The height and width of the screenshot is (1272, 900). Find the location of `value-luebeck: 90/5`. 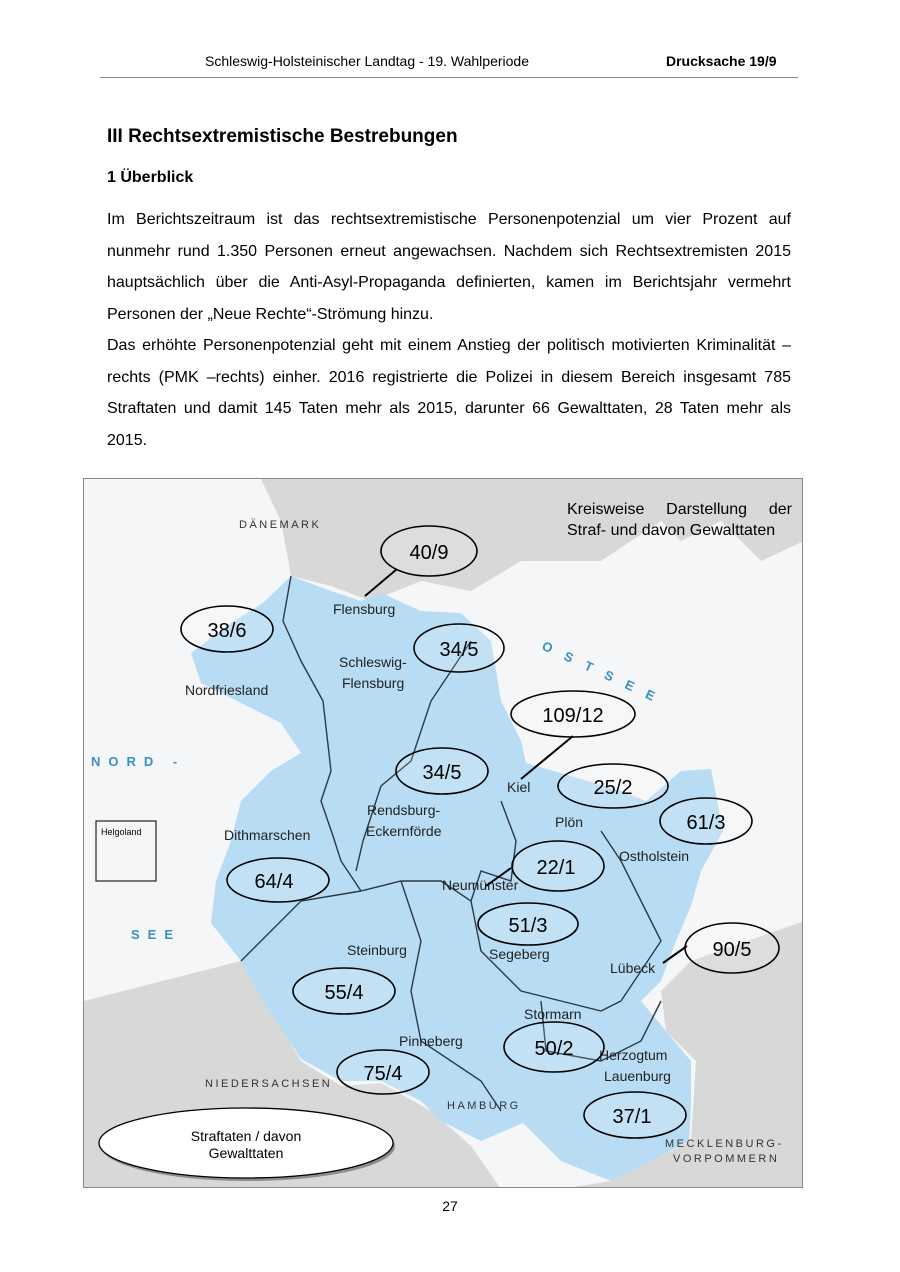

value-luebeck: 90/5 is located at coordinates (732, 950).